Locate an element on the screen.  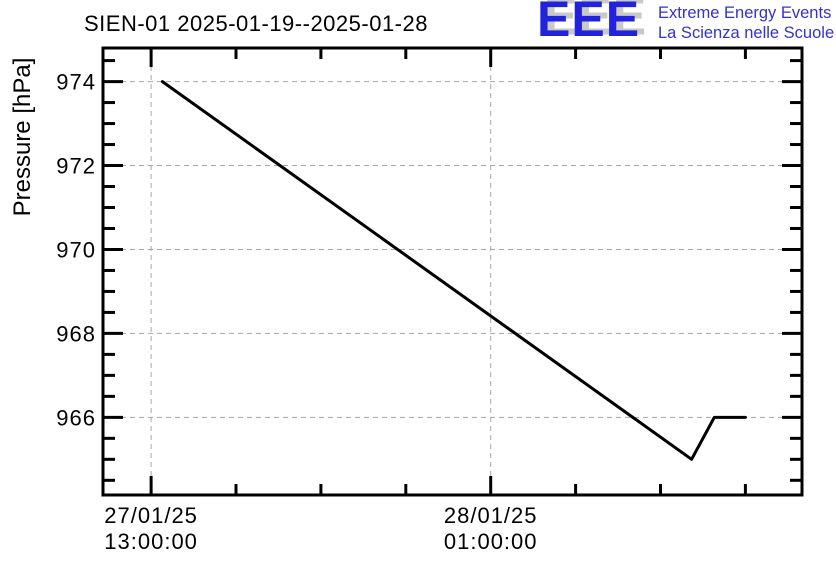
x-tick-label-date: 27/01/25 is located at coordinates (151, 515).